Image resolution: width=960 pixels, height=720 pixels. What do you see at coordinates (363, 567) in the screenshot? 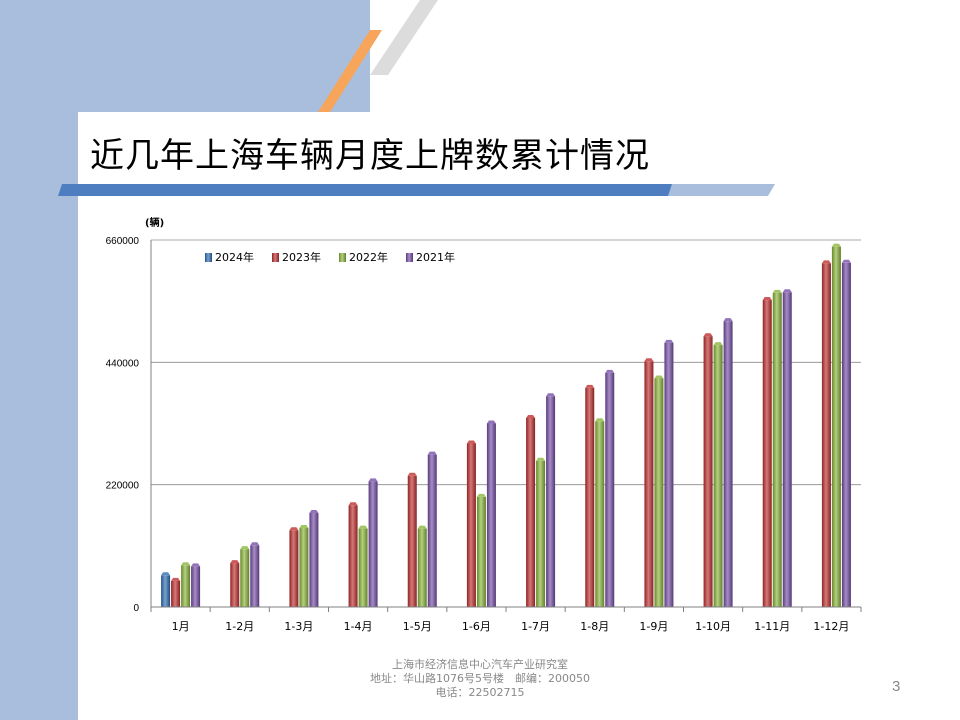
I see `bar-2022年-1-4月` at bounding box center [363, 567].